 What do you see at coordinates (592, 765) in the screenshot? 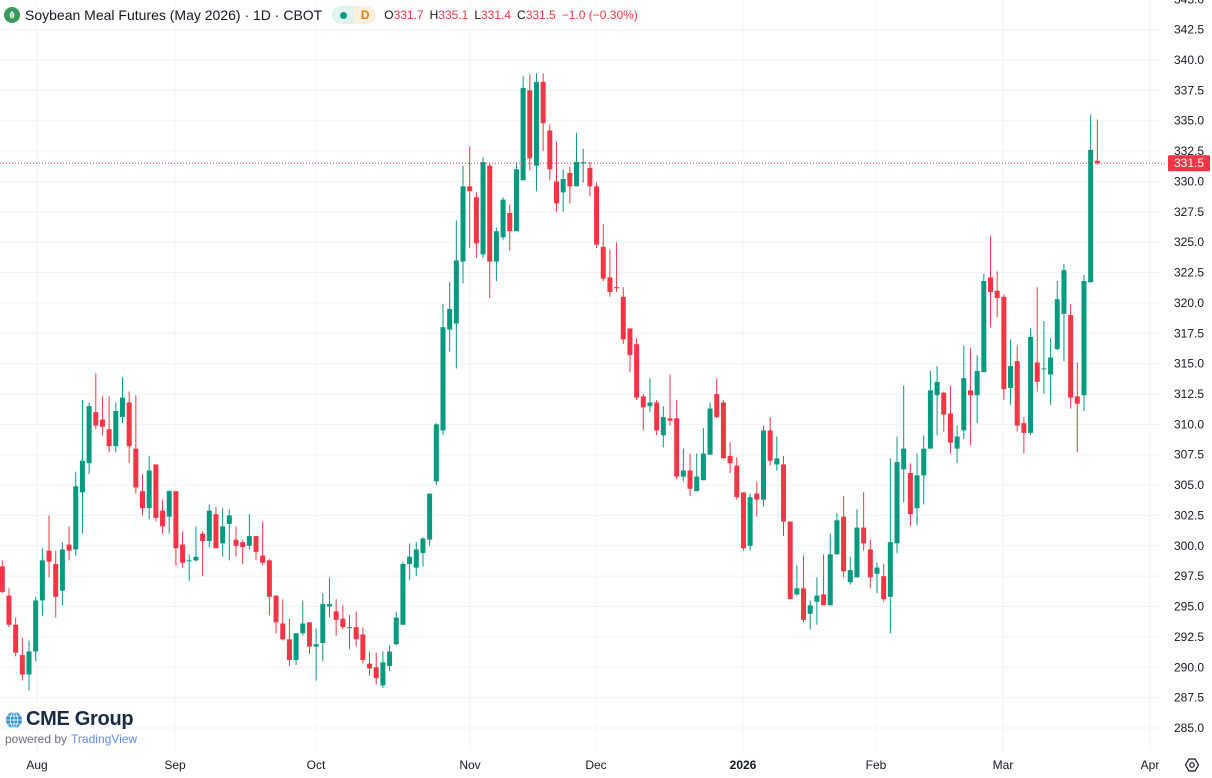
I see `time-axis: Aug Sep Oct Nov Dec 2026 Feb Mar Apr` at bounding box center [592, 765].